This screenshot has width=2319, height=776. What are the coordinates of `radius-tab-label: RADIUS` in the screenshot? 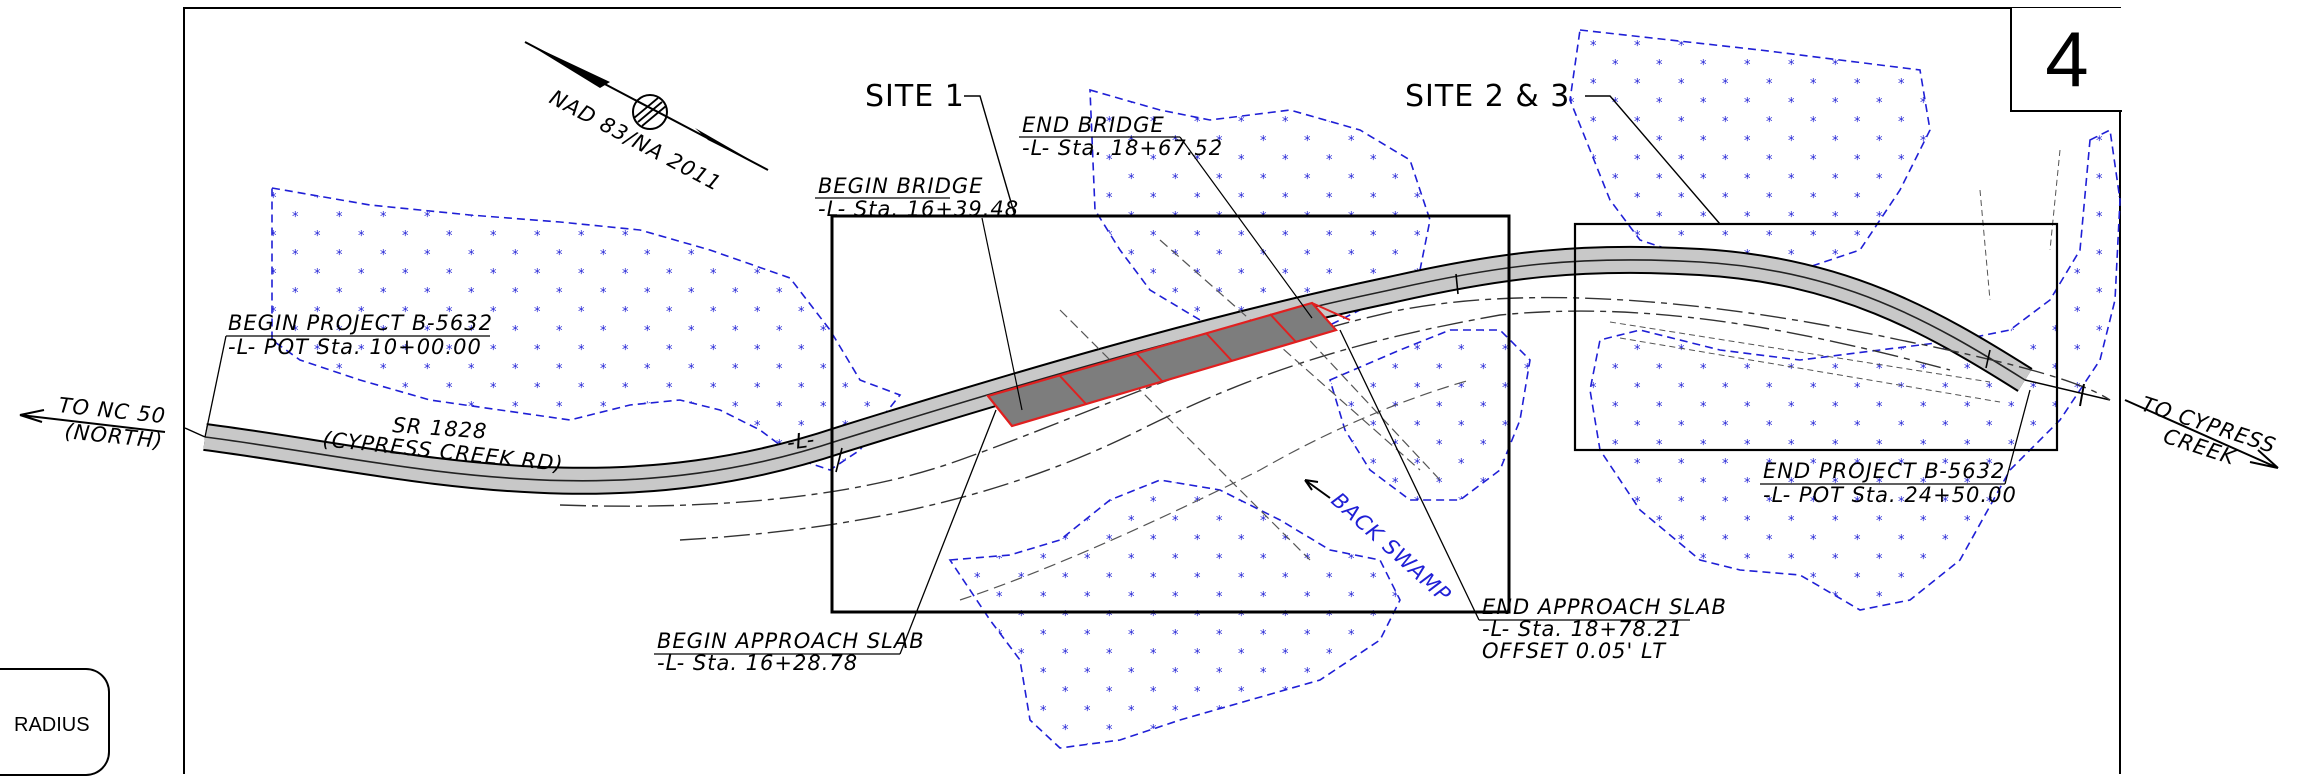 It's located at (52, 725).